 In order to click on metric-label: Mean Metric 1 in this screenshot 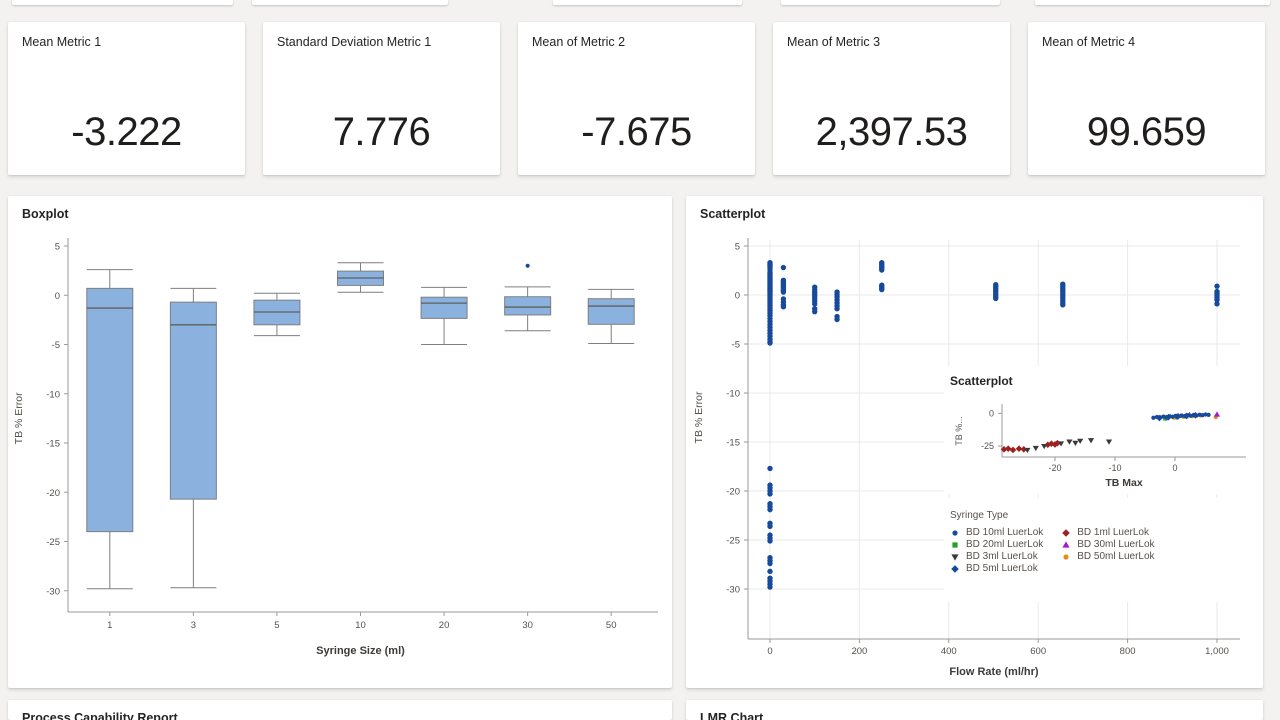, I will do `click(62, 42)`.